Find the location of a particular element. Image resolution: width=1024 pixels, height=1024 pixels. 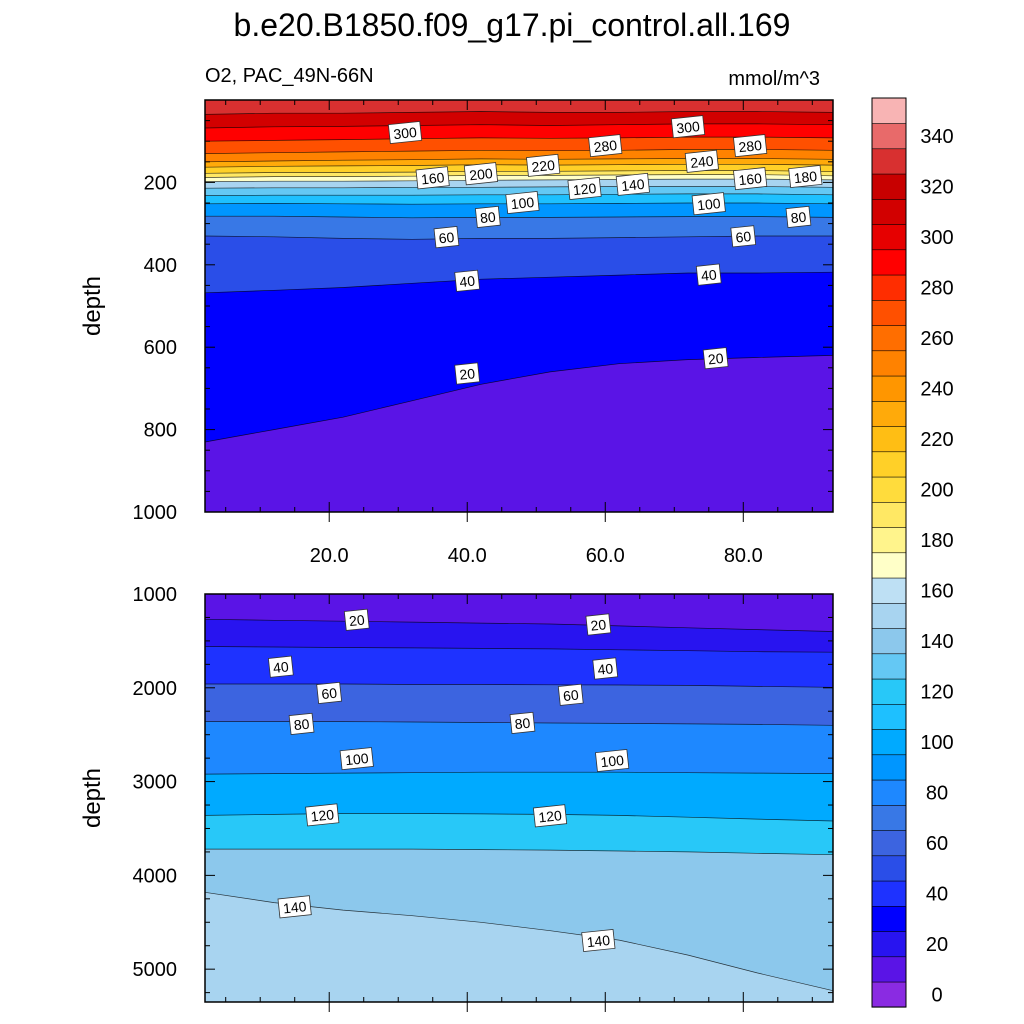

bottom-contour-label-text: 120 is located at coordinates (322, 815).